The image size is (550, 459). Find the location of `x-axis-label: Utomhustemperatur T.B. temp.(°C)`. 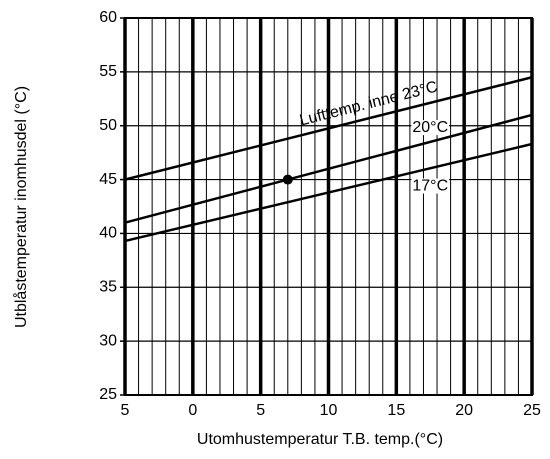

x-axis-label: Utomhustemperatur T.B. temp.(°C) is located at coordinates (320, 439).